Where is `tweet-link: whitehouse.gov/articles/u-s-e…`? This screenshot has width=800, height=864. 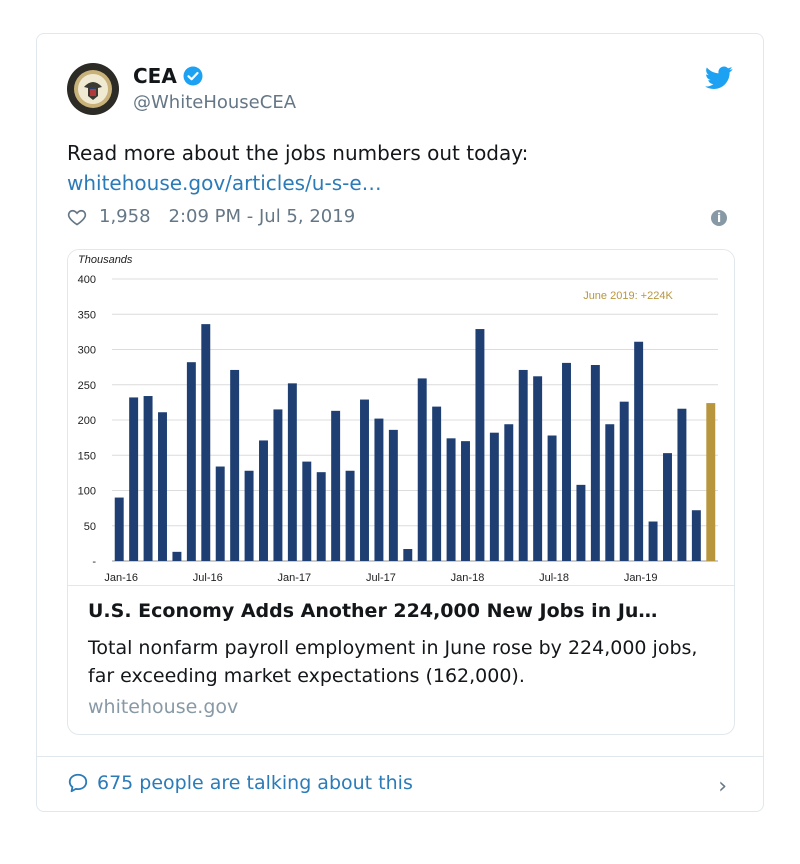 tweet-link: whitehouse.gov/articles/u-s-e… is located at coordinates (224, 183).